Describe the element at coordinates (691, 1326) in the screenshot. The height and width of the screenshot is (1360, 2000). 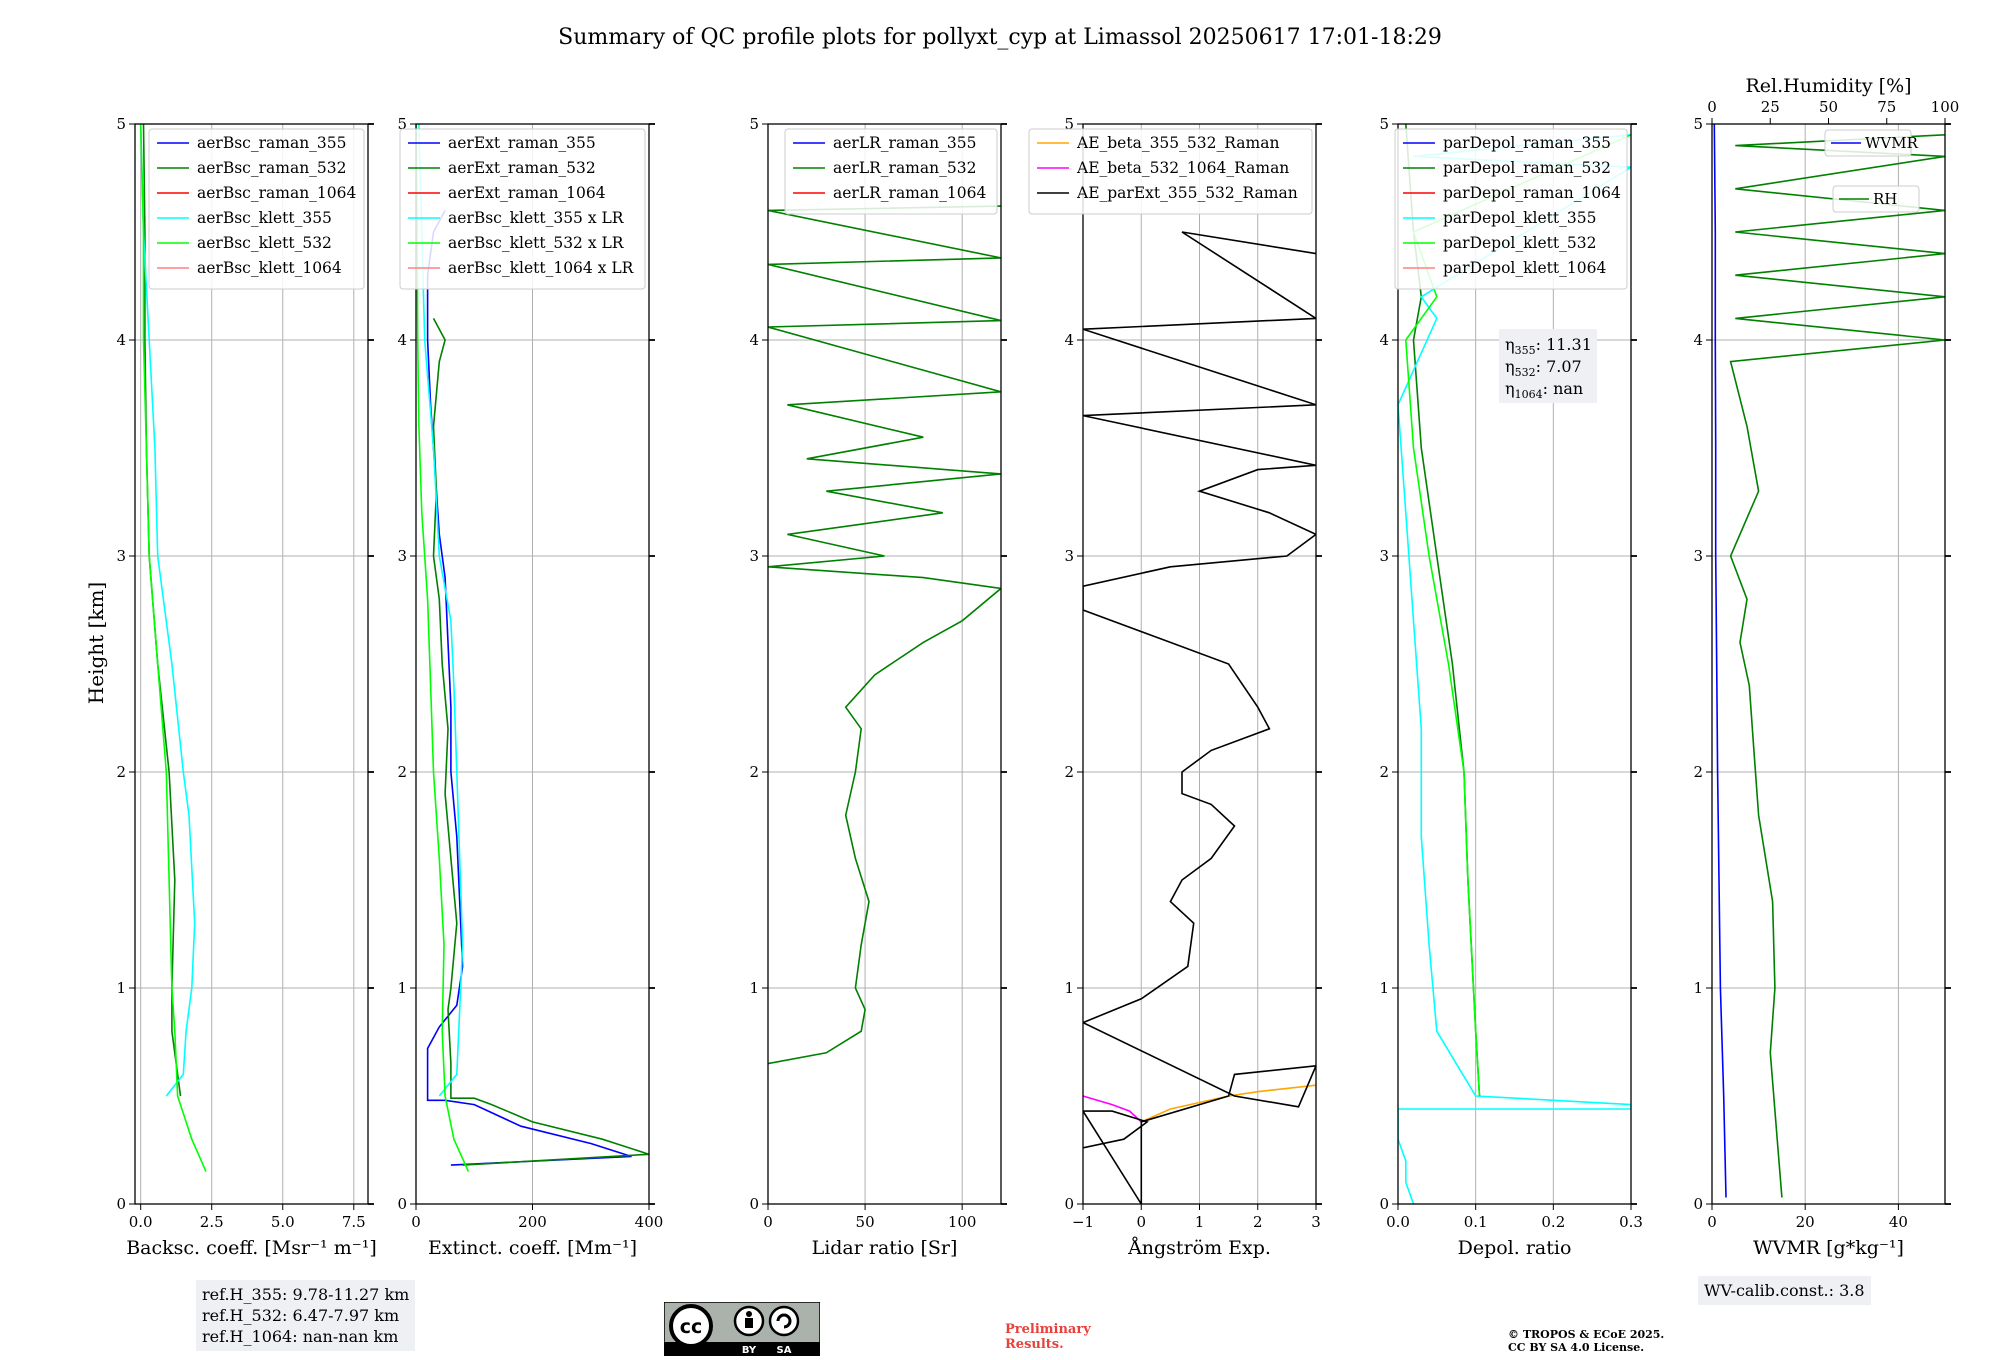
I see `cc-icon` at that location.